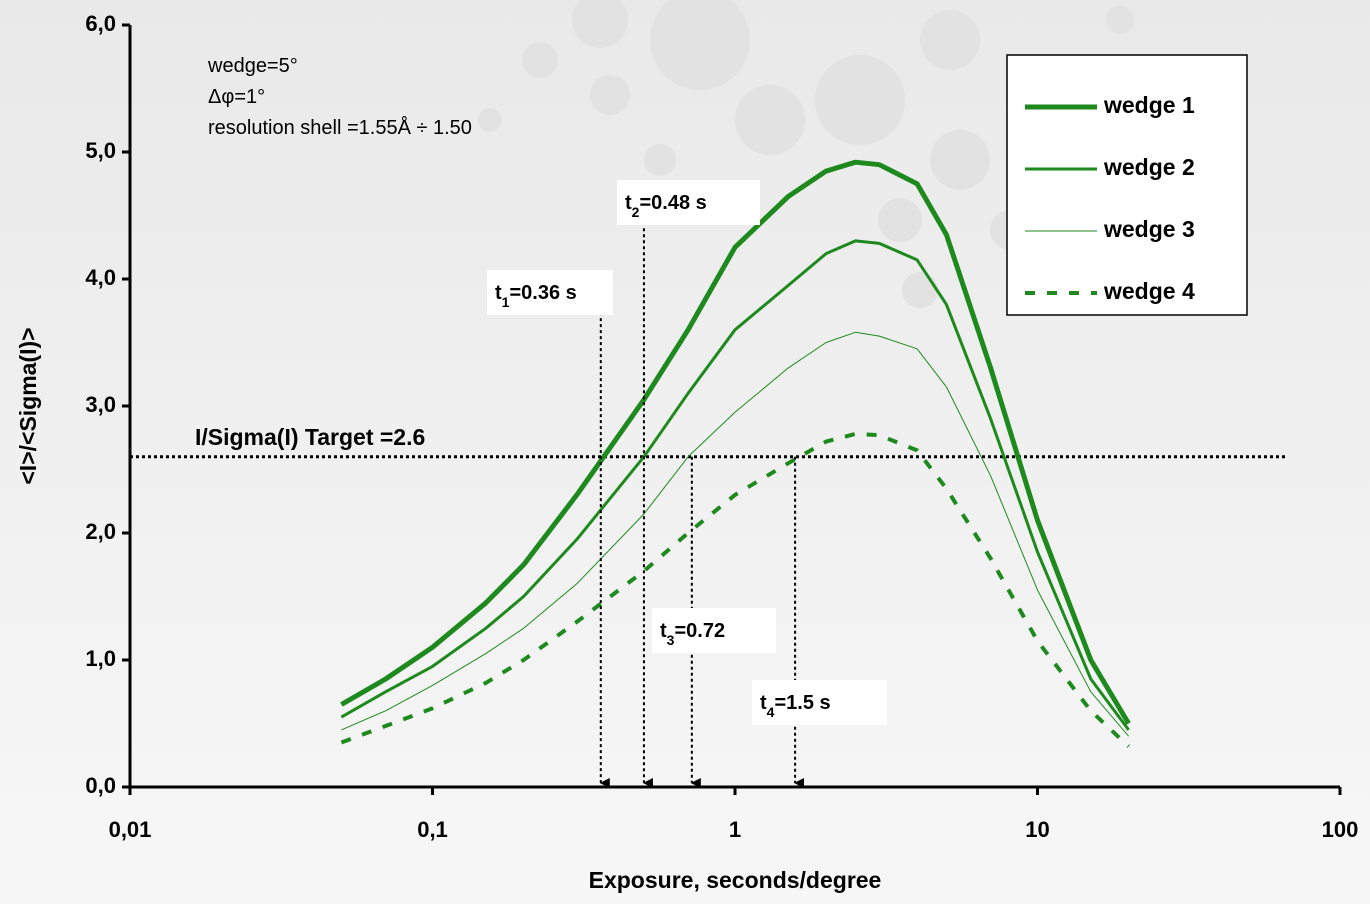  Describe the element at coordinates (252, 66) in the screenshot. I see `note: wedge=5°` at that location.